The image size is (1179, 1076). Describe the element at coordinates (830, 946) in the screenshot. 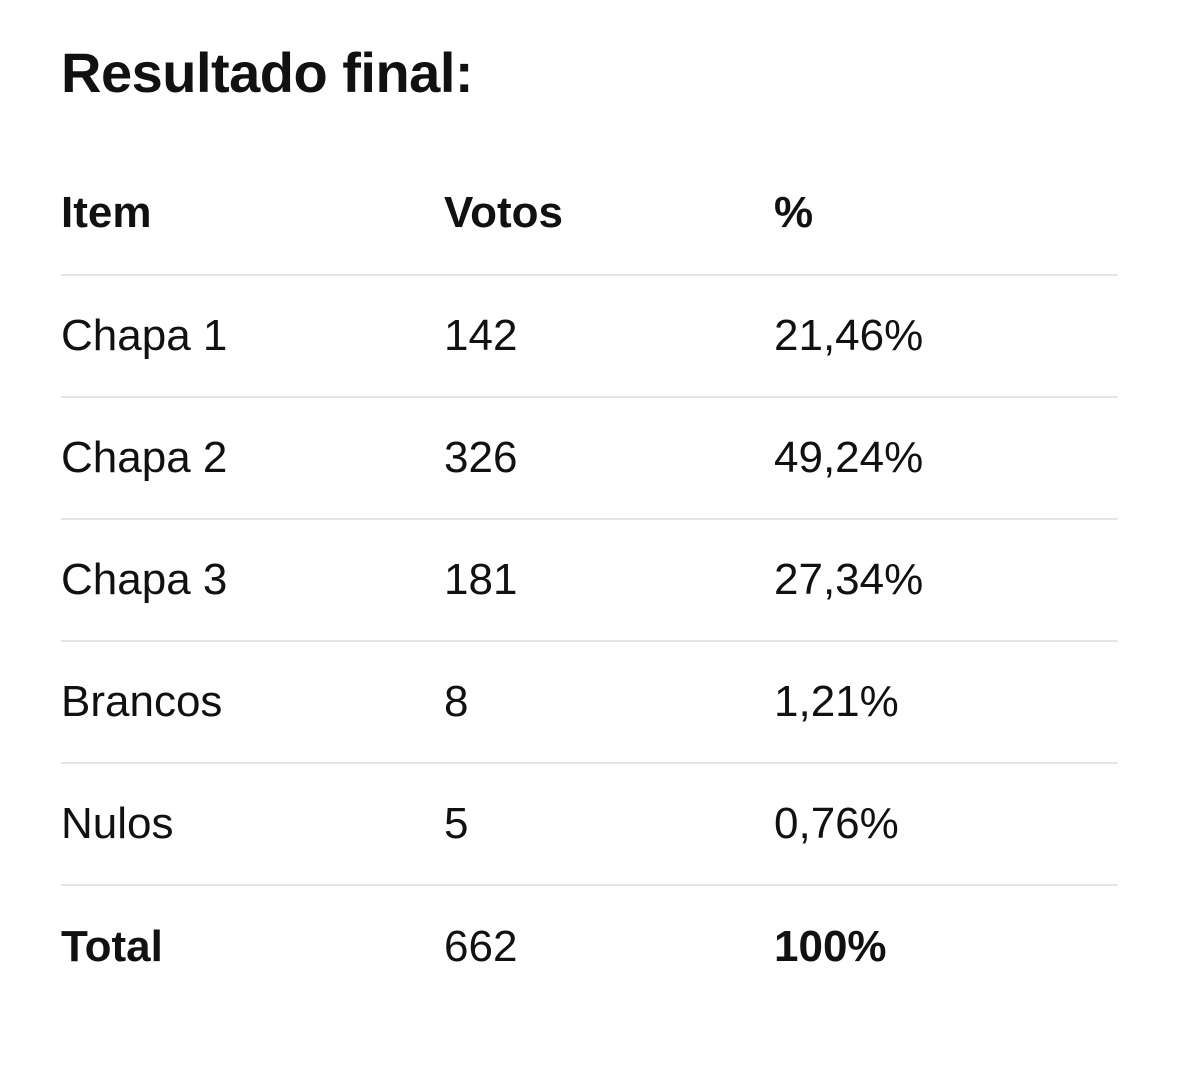

I see `total-percent: 100%` at that location.